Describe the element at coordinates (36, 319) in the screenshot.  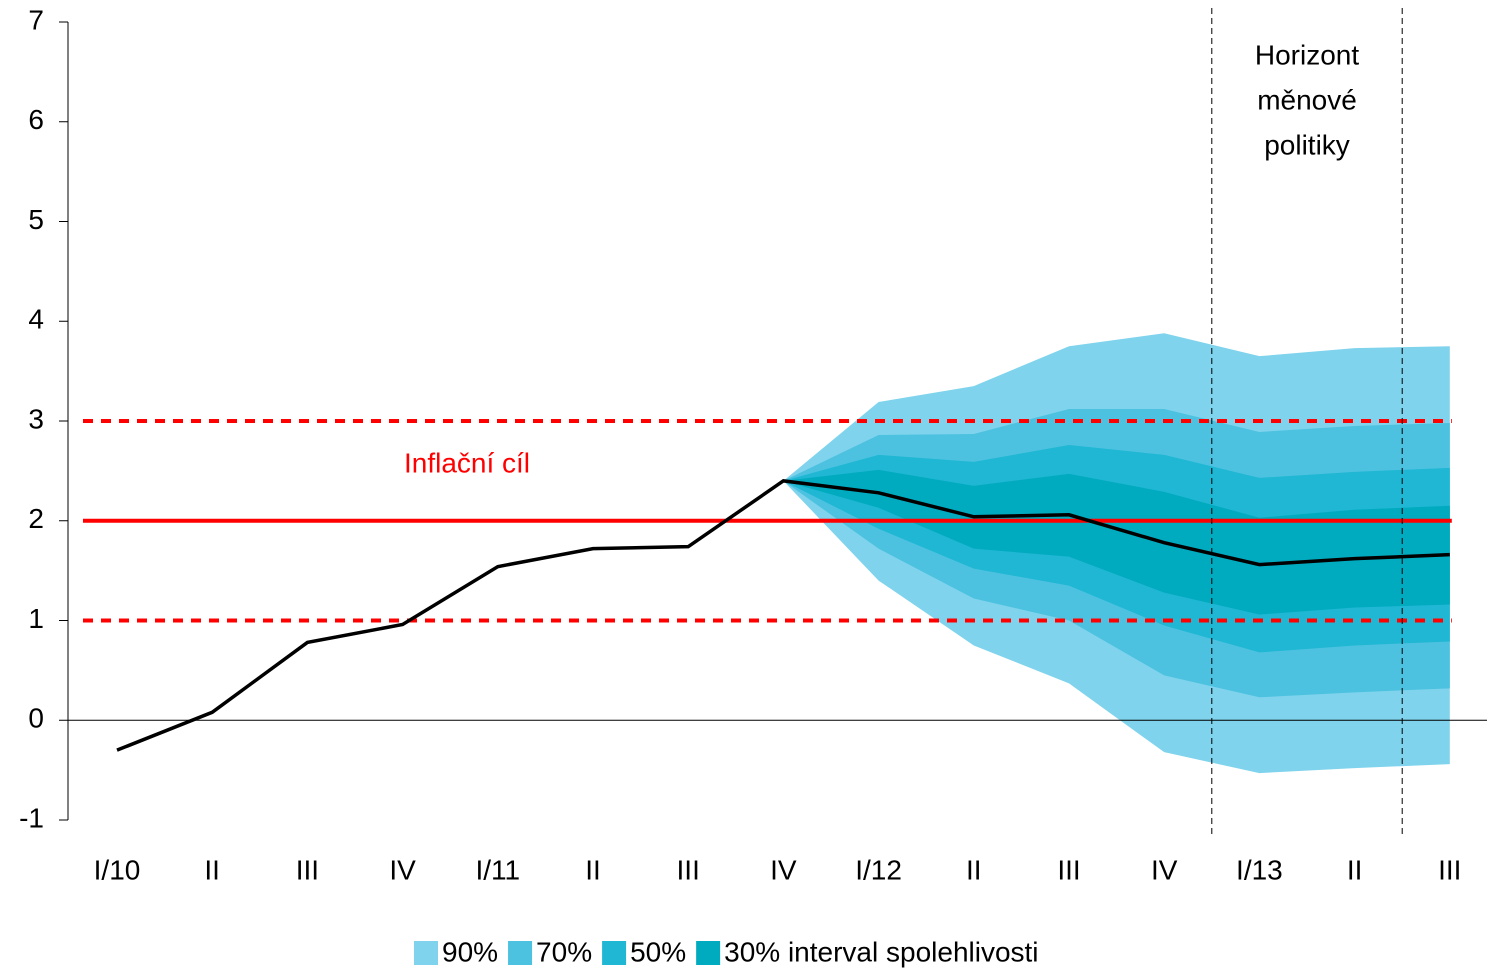
I see `y-tick-label: 4` at that location.